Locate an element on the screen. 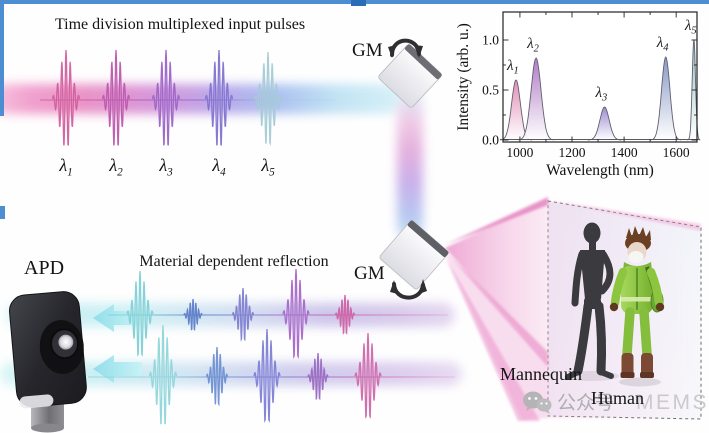  input-pulse-train is located at coordinates (187, 97).